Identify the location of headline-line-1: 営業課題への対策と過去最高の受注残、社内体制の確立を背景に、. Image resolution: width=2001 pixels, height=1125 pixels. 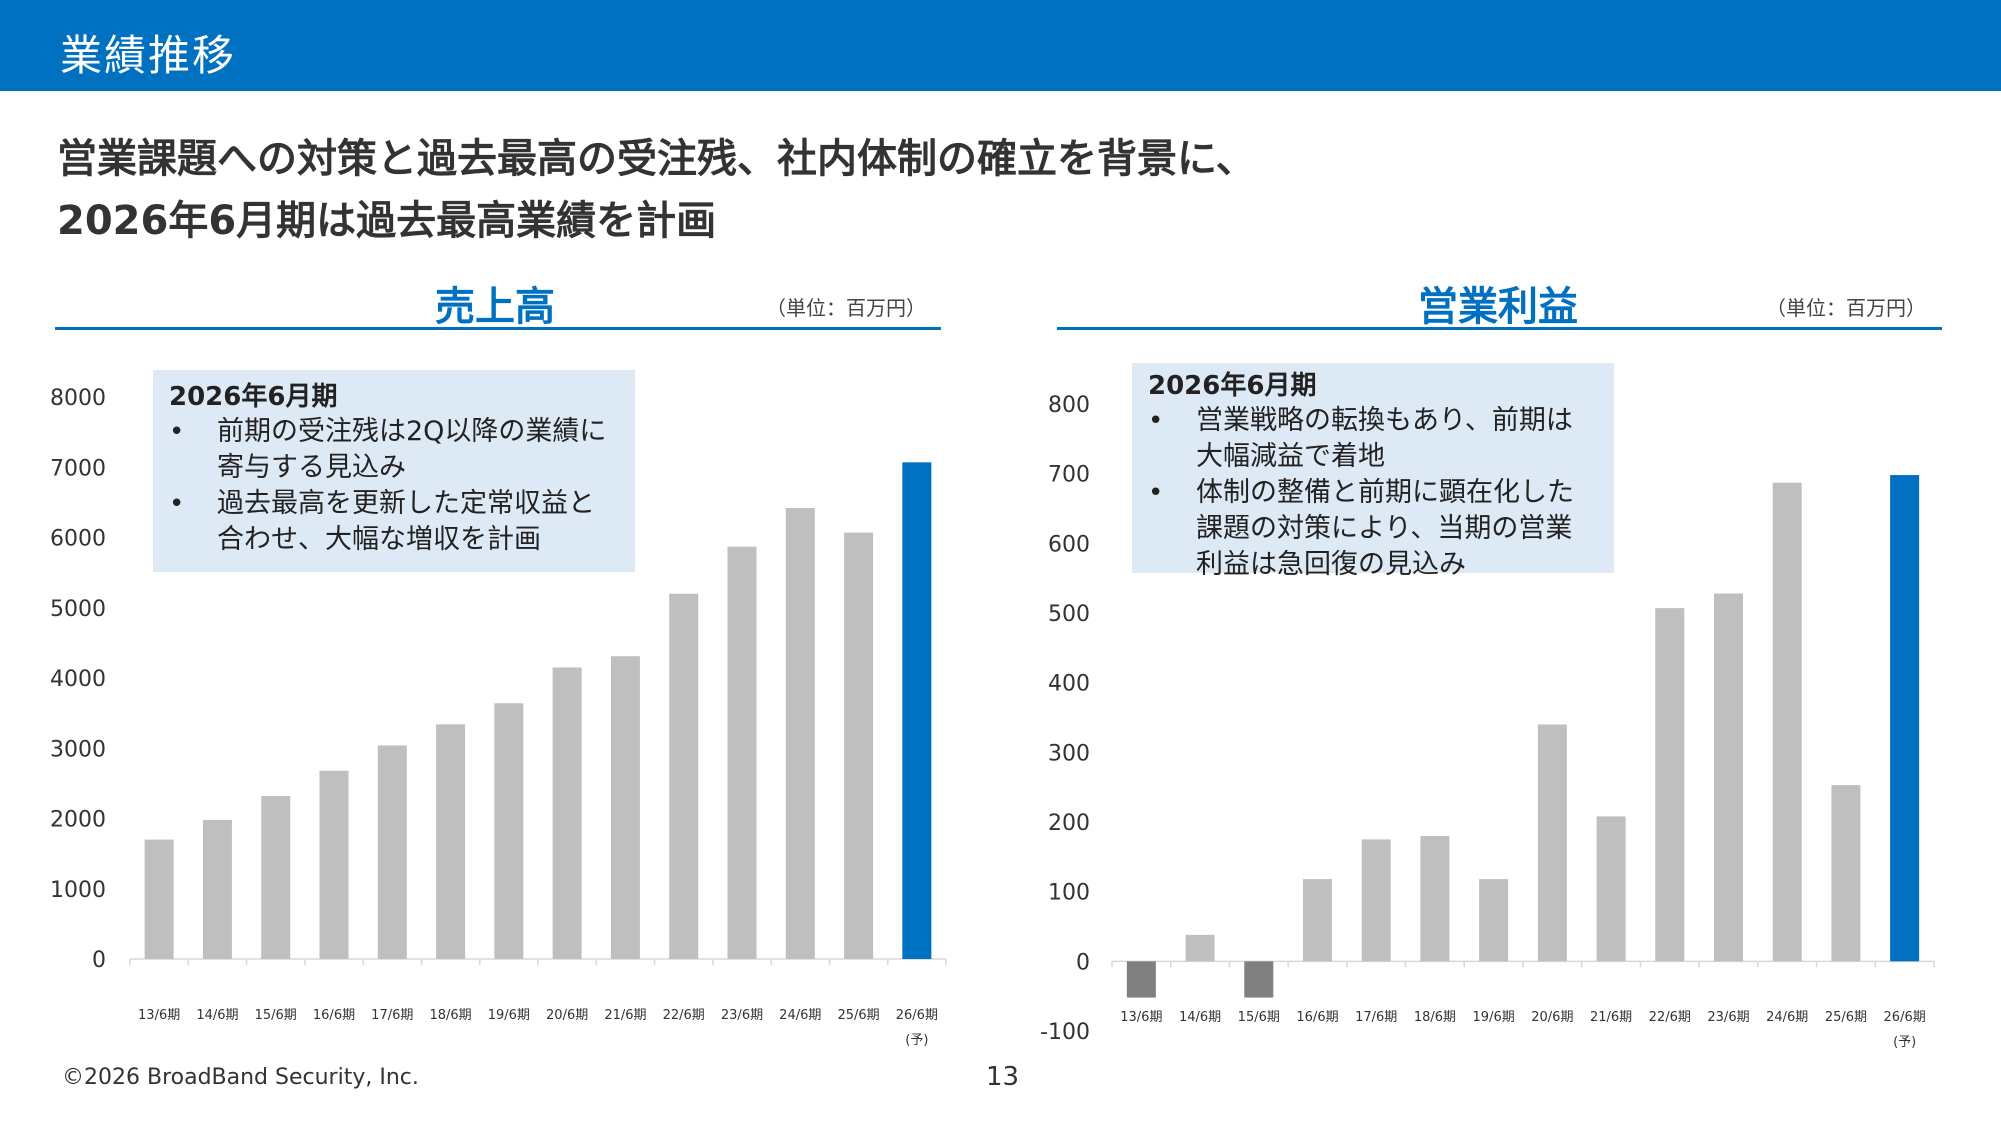
(656, 159).